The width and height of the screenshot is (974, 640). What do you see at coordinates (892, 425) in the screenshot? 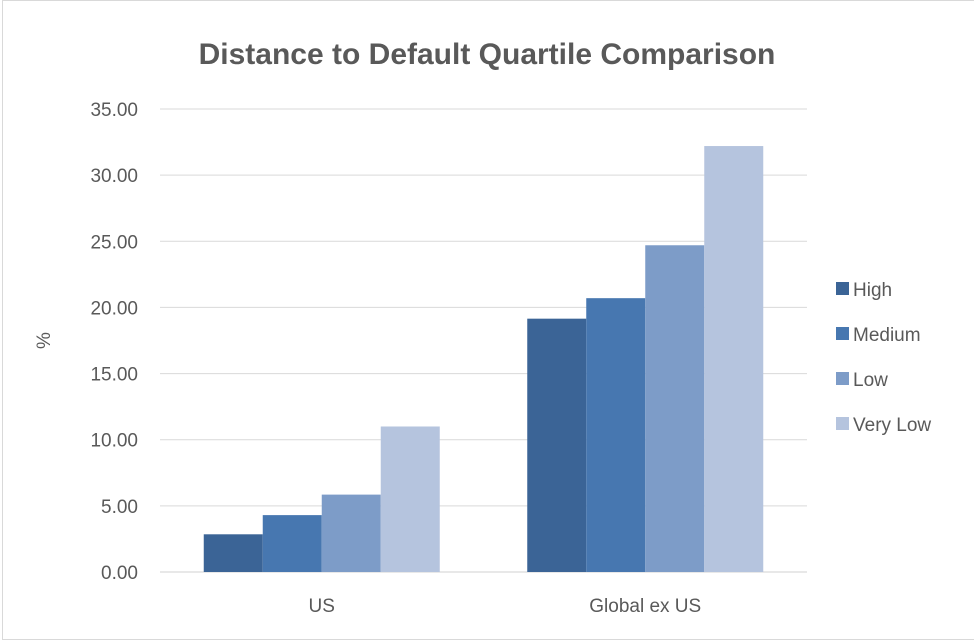
I see `legend-label: Very Low` at bounding box center [892, 425].